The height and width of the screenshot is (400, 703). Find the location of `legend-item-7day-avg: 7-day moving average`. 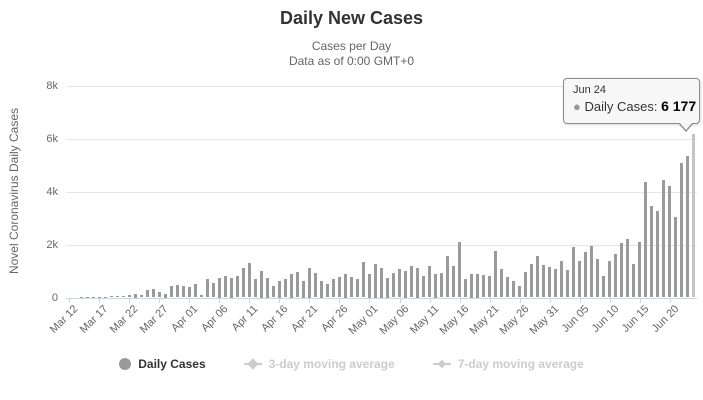

legend-item-7day-avg: 7-day moving average is located at coordinates (508, 364).